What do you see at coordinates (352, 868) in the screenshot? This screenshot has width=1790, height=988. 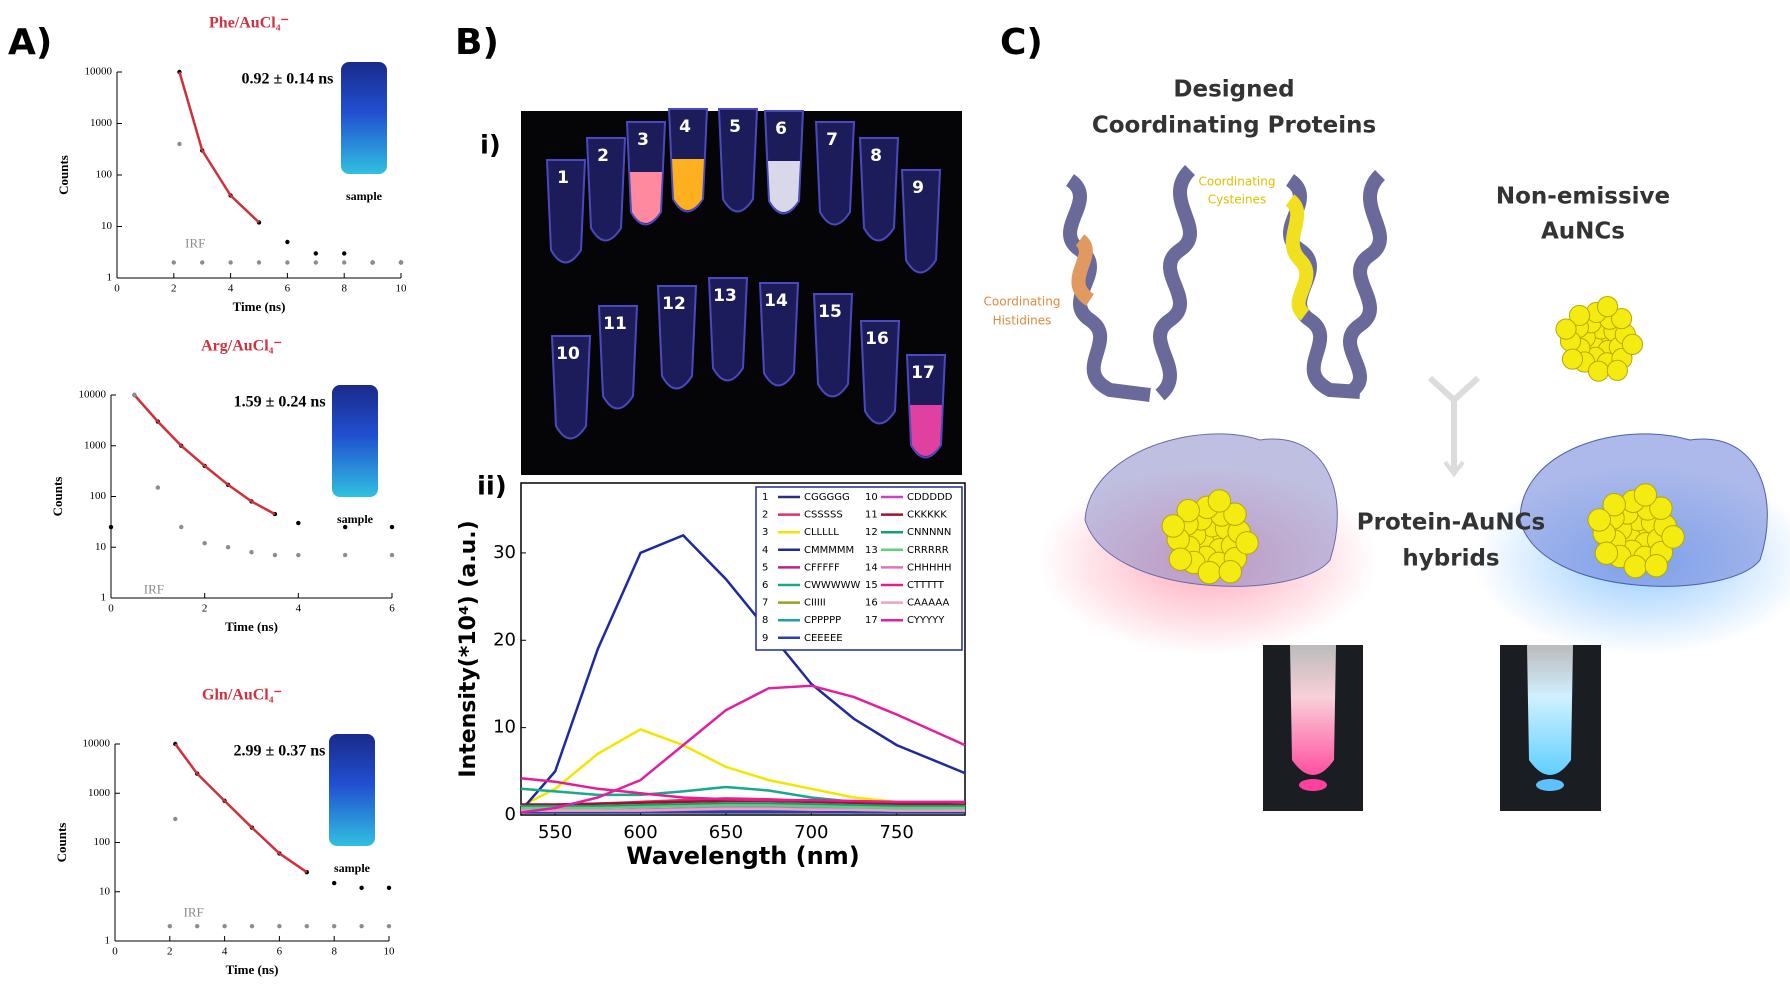 I see `series-label: sample` at bounding box center [352, 868].